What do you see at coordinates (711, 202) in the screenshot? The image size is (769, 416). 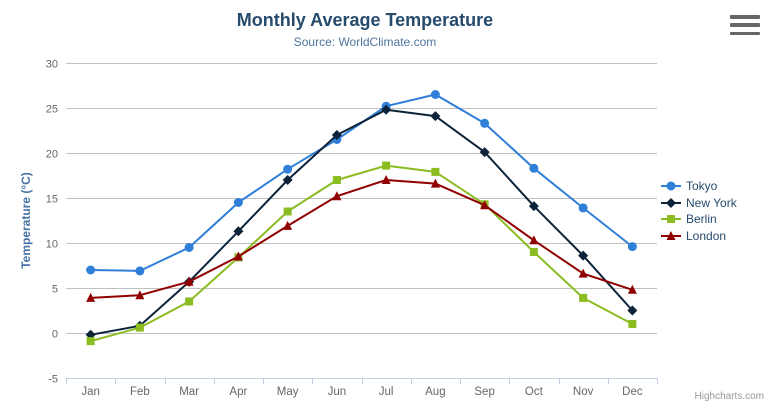 I see `legend-label: New York` at bounding box center [711, 202].